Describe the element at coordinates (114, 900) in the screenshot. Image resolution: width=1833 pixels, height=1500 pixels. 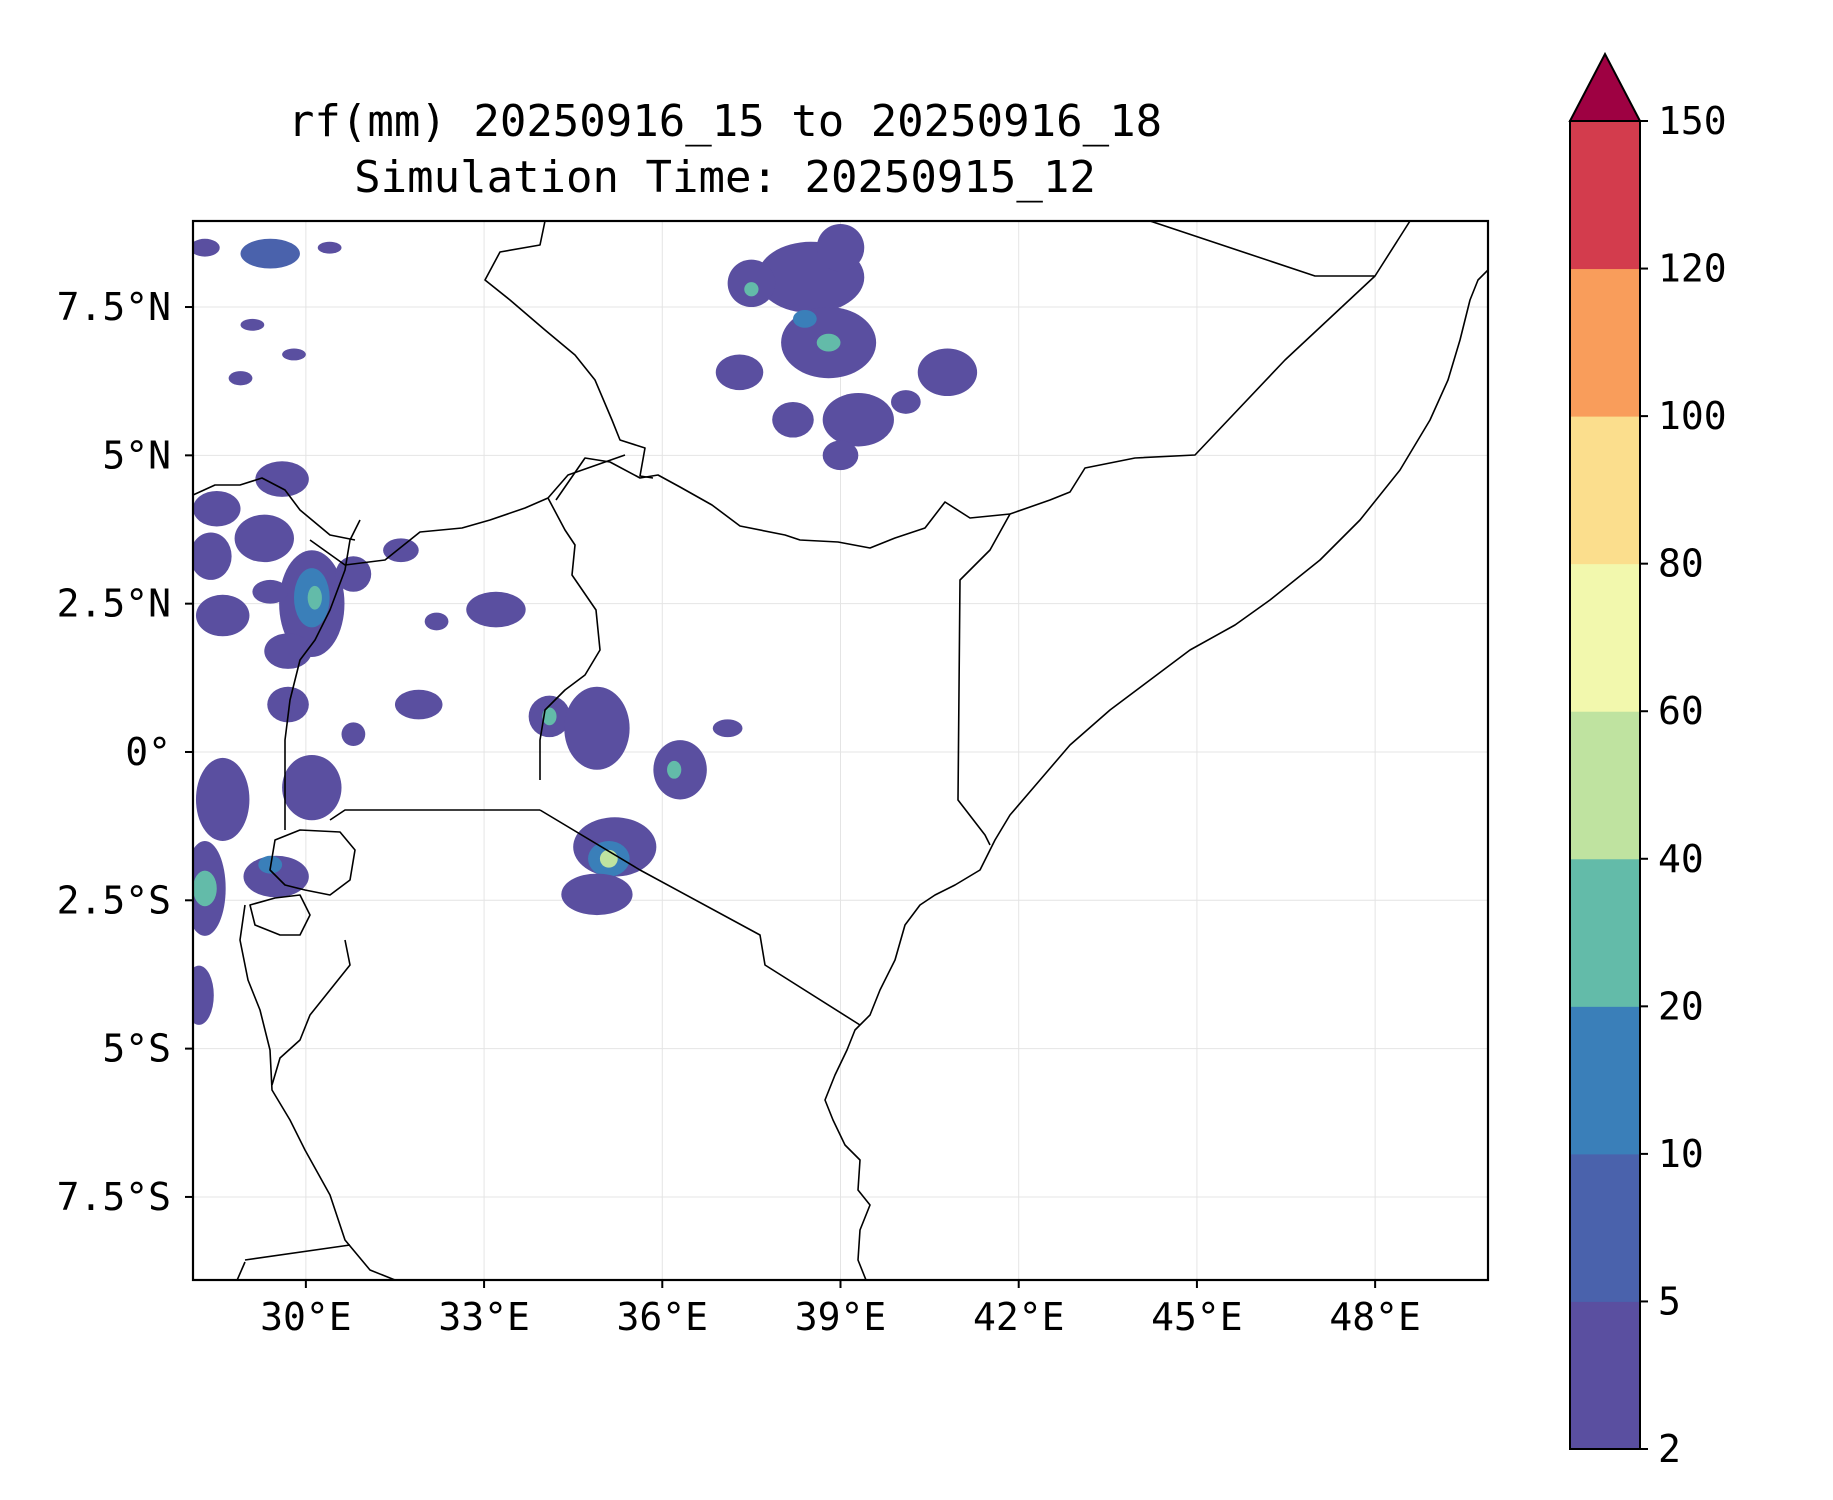
I see `y-tick-label: 2.5°S` at that location.